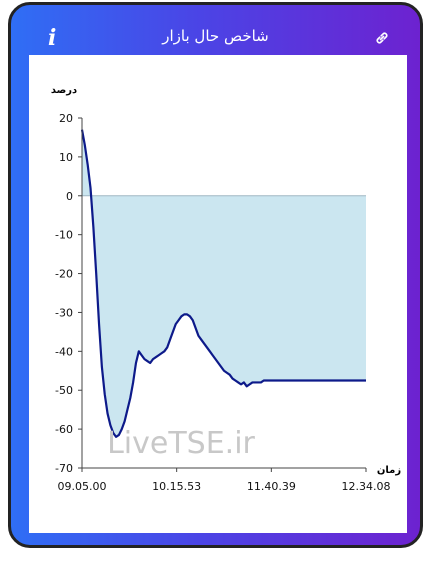 This screenshot has height=574, width=433. What do you see at coordinates (64, 390) in the screenshot?
I see `y-tick-label: -50` at bounding box center [64, 390].